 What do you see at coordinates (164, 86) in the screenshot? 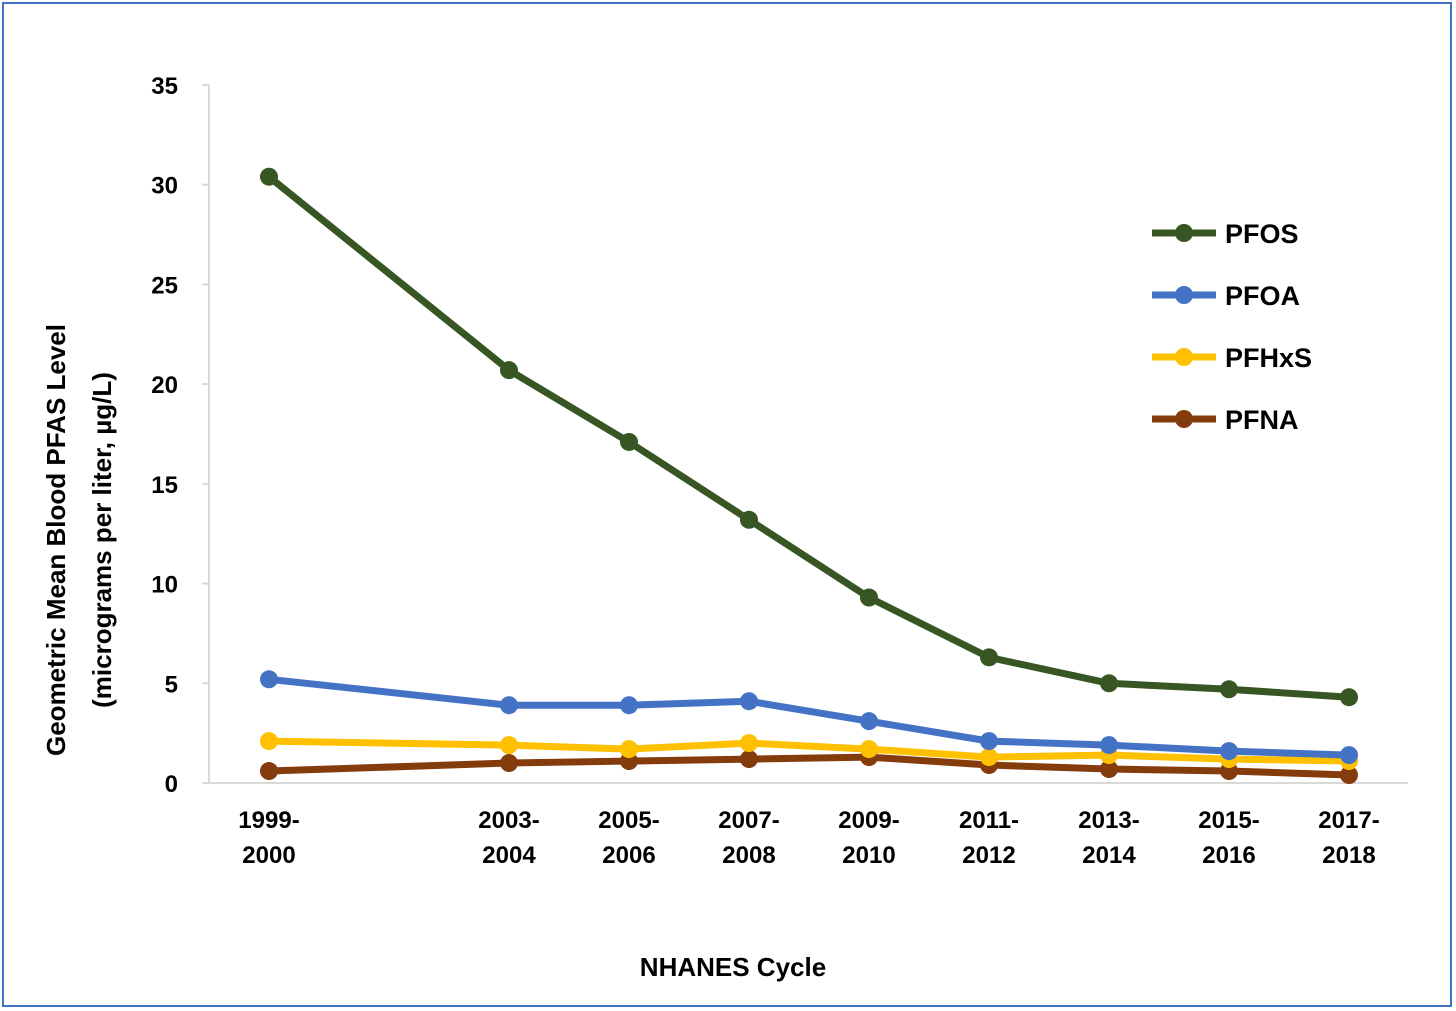
I see `y-tick-label: 35` at bounding box center [164, 86].